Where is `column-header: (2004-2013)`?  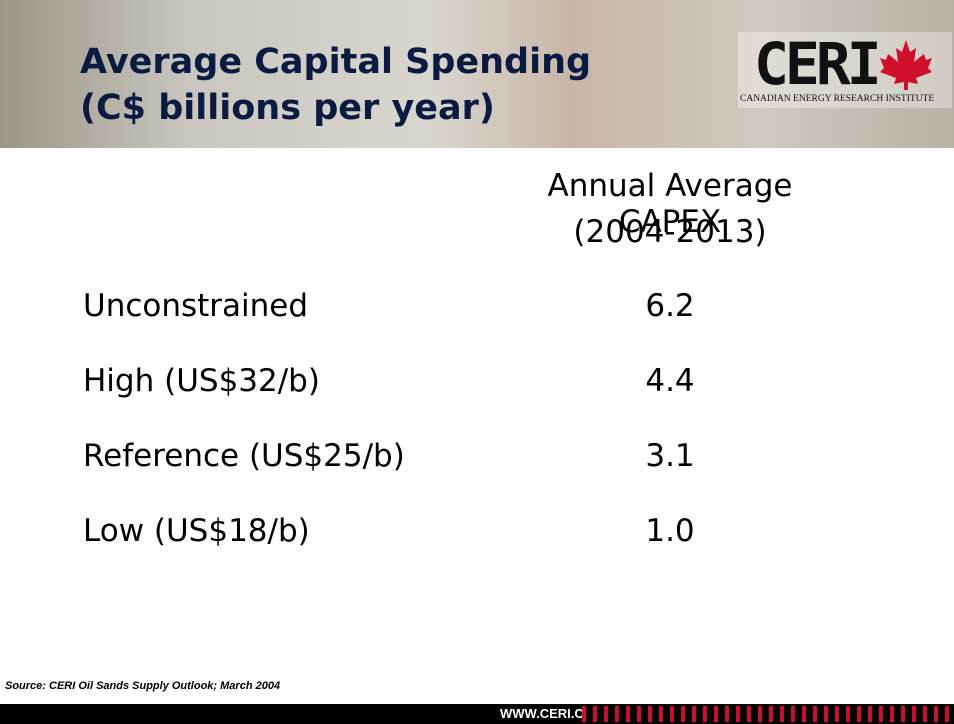
column-header: (2004-2013) is located at coordinates (670, 232).